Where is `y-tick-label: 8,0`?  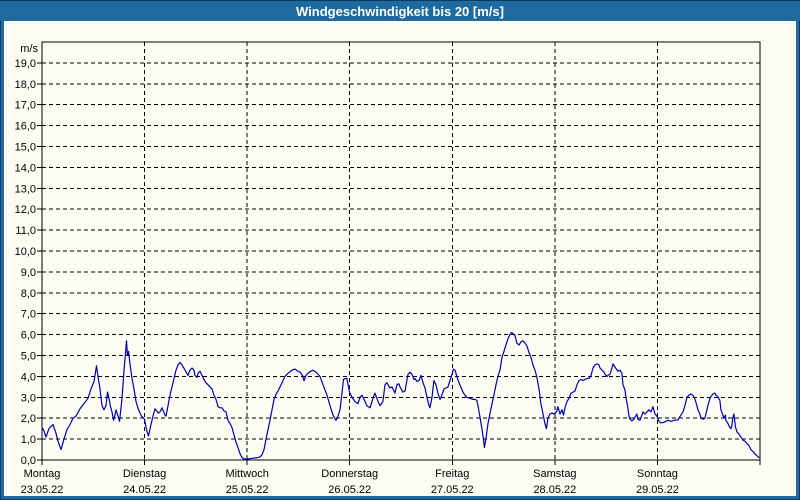
y-tick-label: 8,0 is located at coordinates (28, 294).